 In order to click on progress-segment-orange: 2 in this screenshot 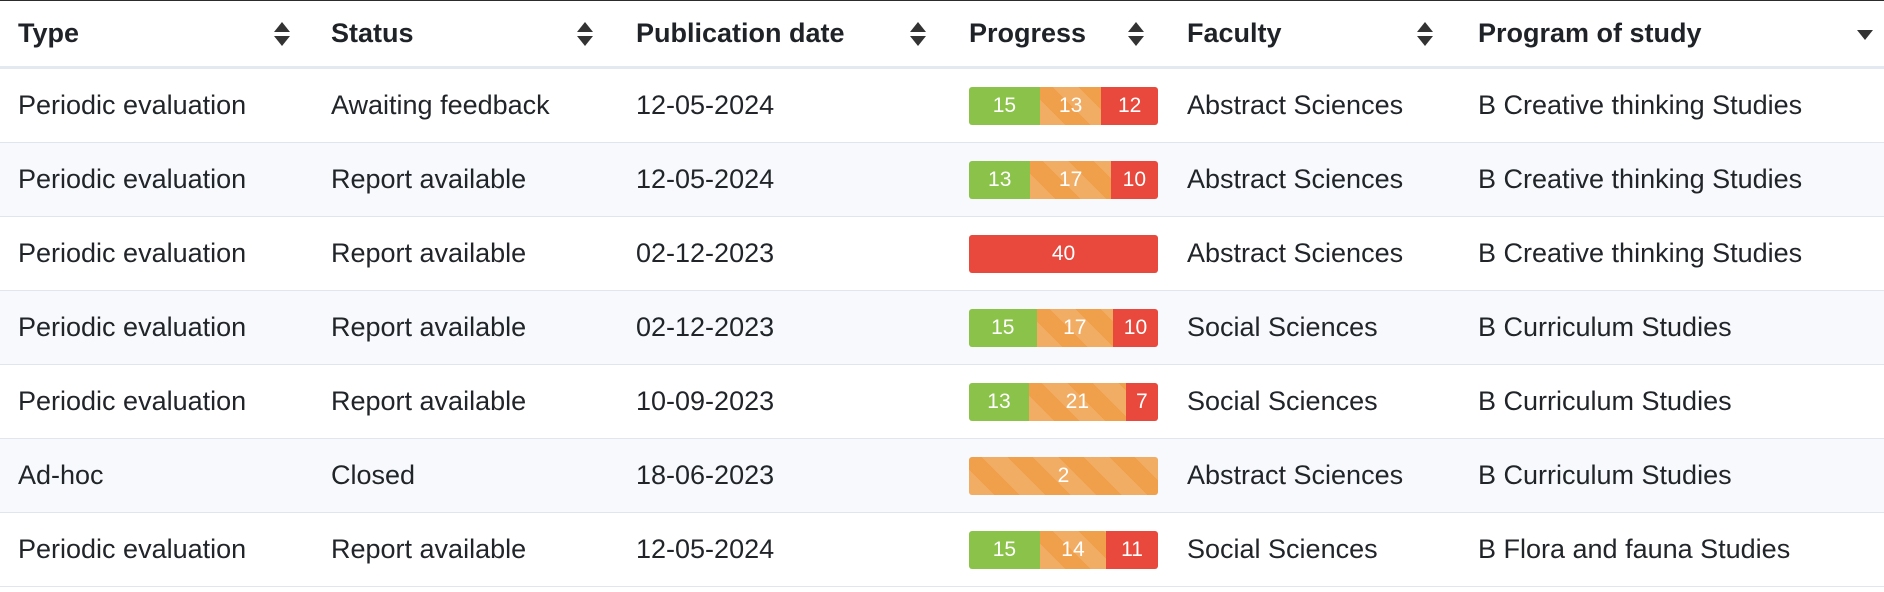, I will do `click(1063, 475)`.